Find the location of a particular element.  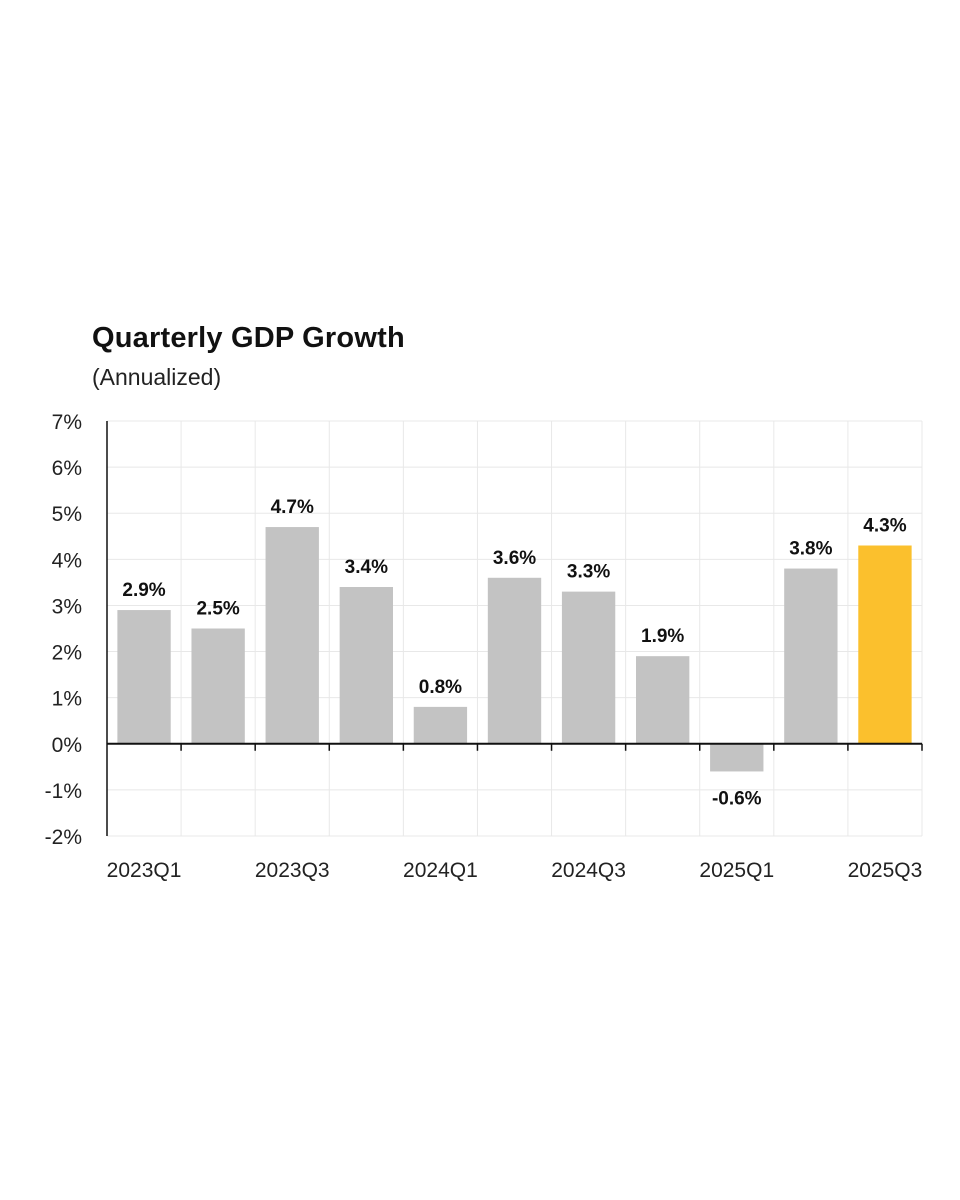

bar-2025q1 is located at coordinates (737, 757).